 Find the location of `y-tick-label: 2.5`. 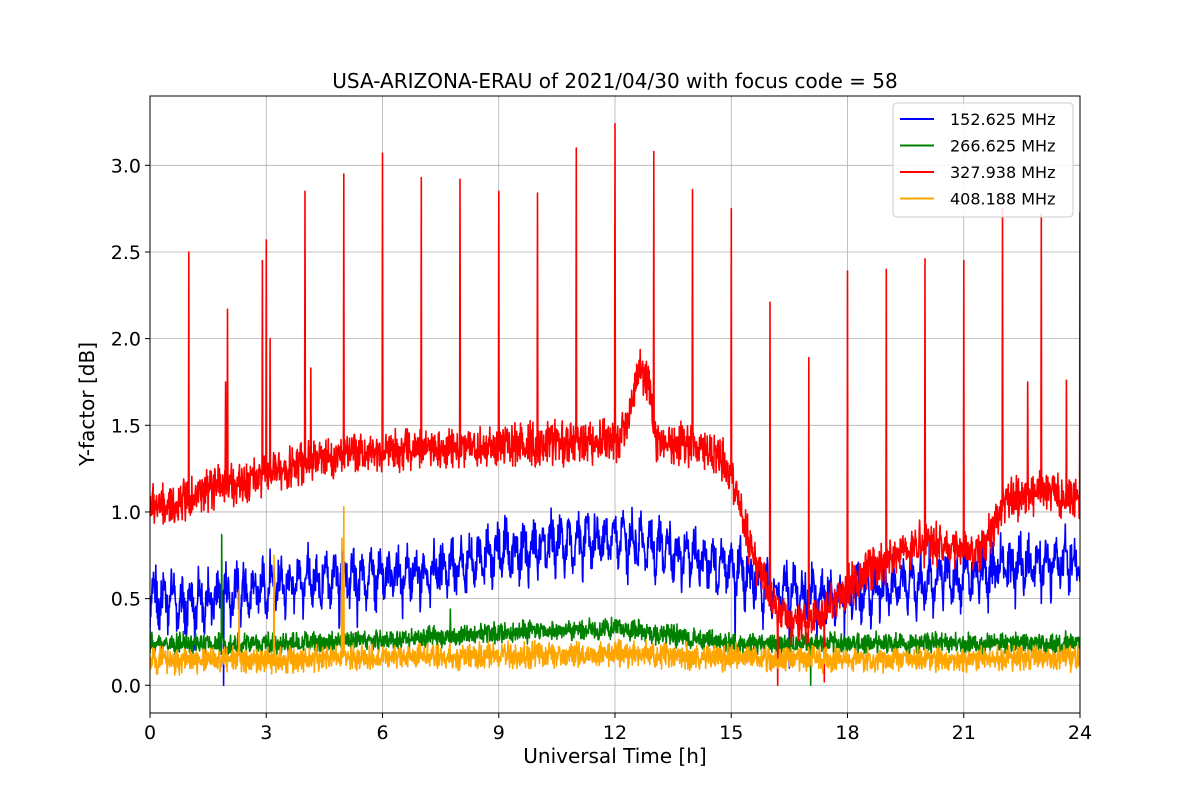

y-tick-label: 2.5 is located at coordinates (126, 253).